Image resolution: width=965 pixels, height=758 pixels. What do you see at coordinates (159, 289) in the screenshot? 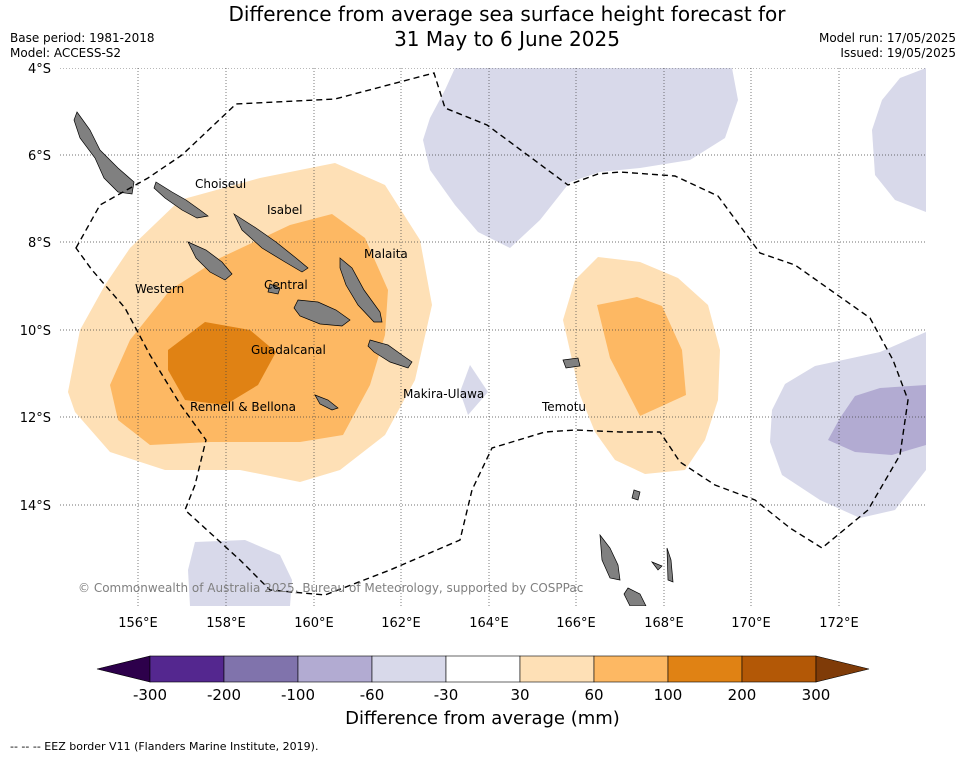
I see `place-western: Western` at bounding box center [159, 289].